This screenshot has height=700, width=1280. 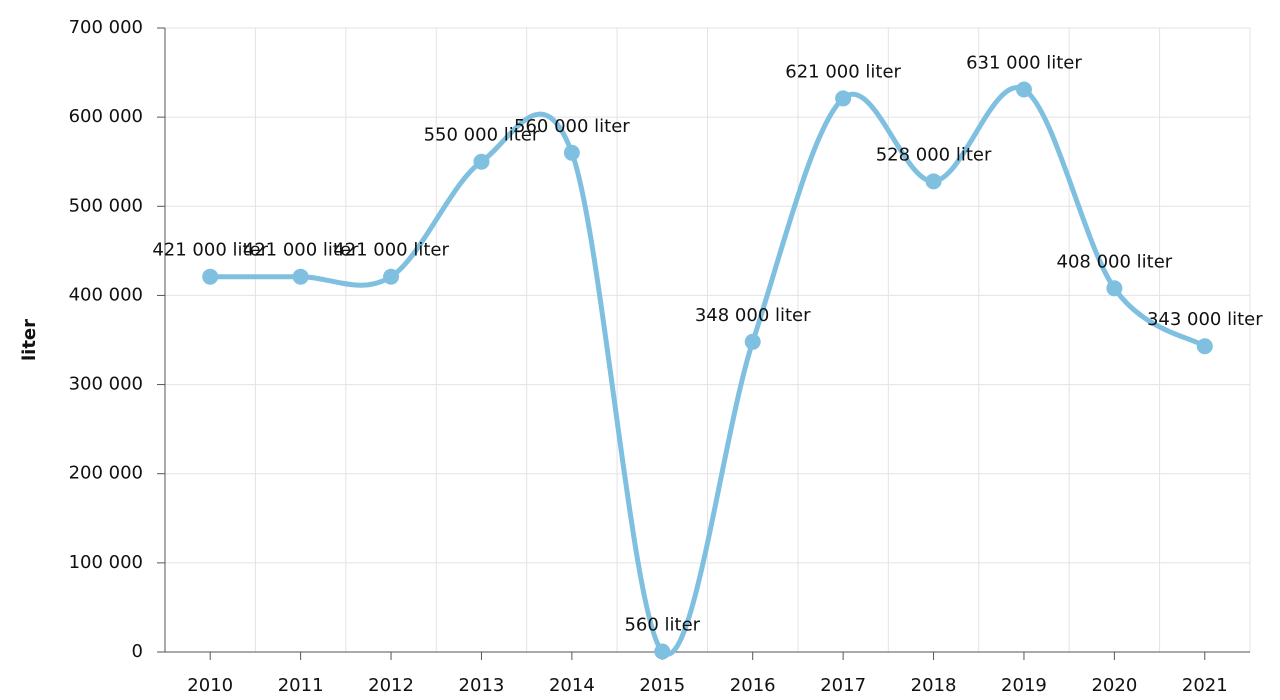 I want to click on y-tick-label: 100 000, so click(x=106, y=562).